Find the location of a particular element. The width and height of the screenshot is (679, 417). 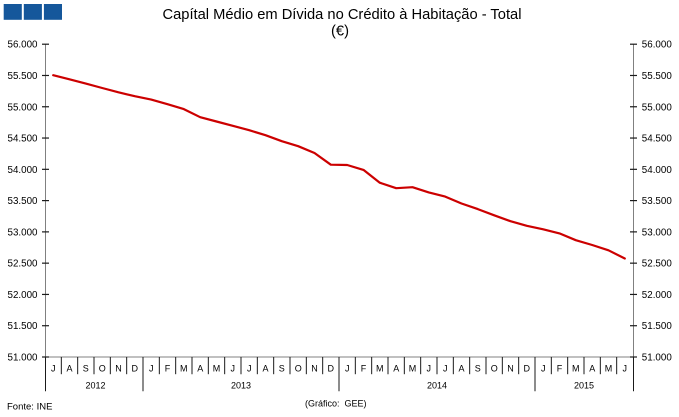

svg-text: Fonte: INE is located at coordinates (29, 407).